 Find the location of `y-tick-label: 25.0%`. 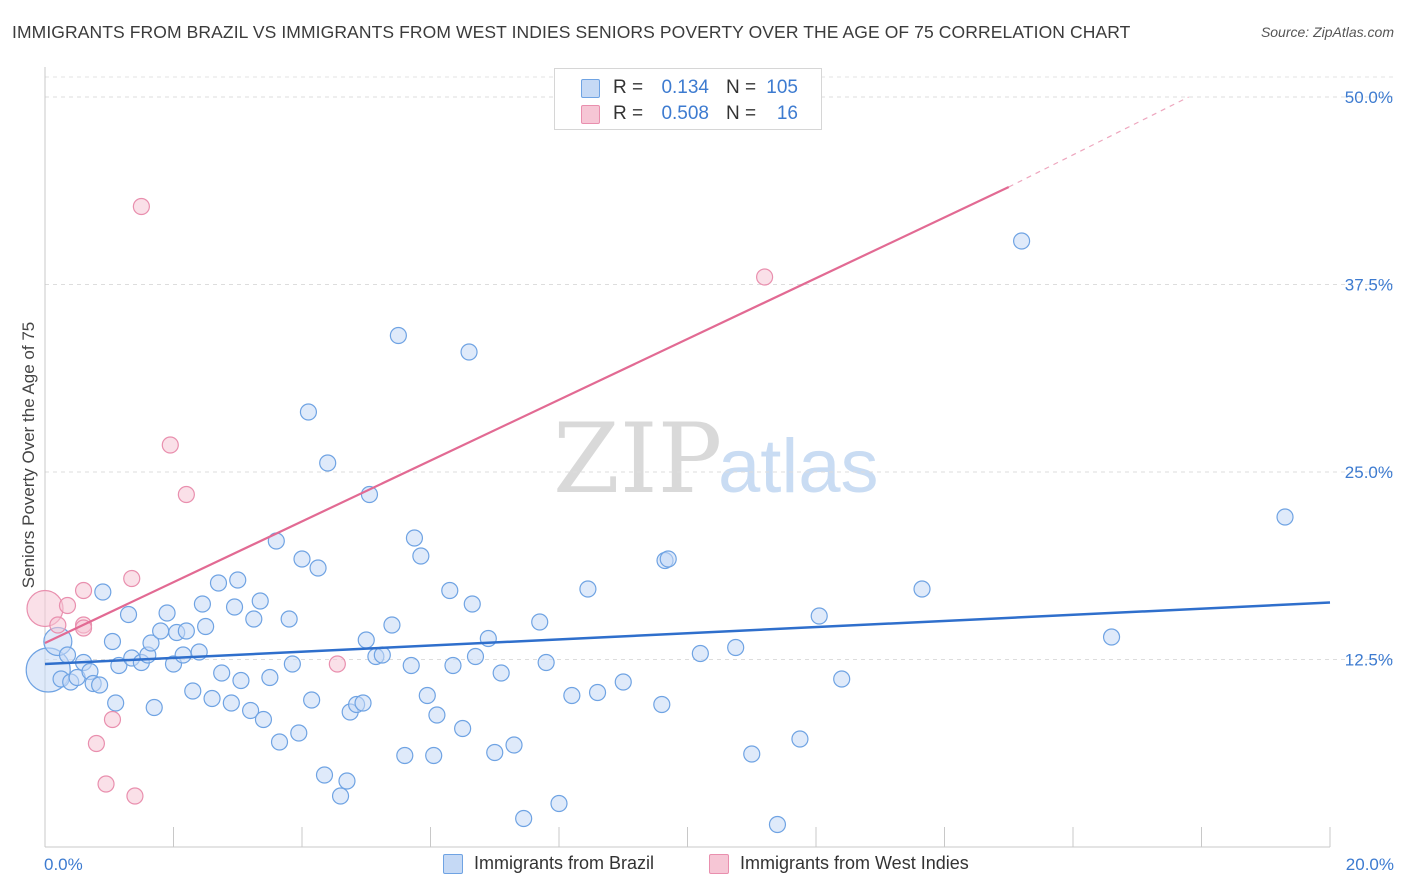

y-tick-label: 25.0% is located at coordinates (1369, 472).